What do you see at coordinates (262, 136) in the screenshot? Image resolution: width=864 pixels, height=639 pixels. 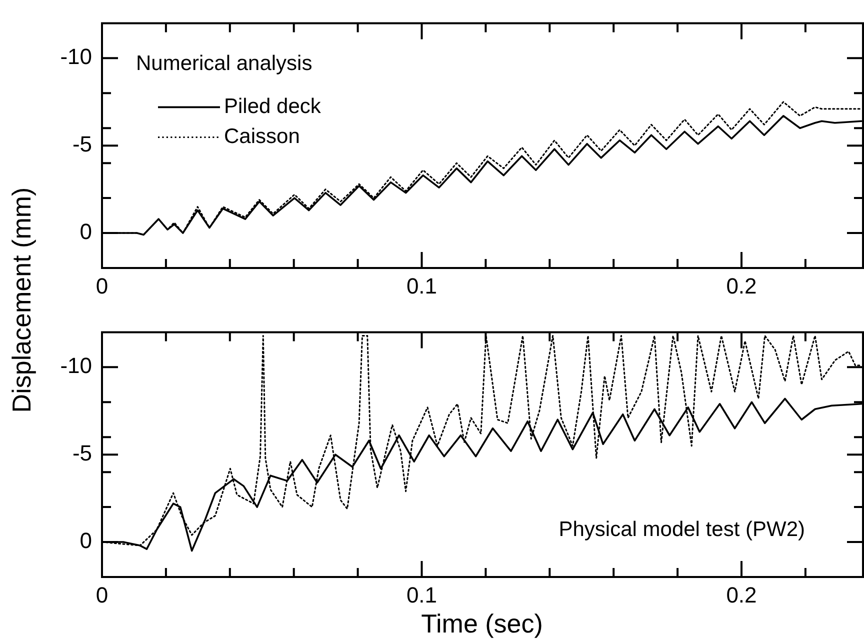 I see `legend-label: Caisson` at bounding box center [262, 136].